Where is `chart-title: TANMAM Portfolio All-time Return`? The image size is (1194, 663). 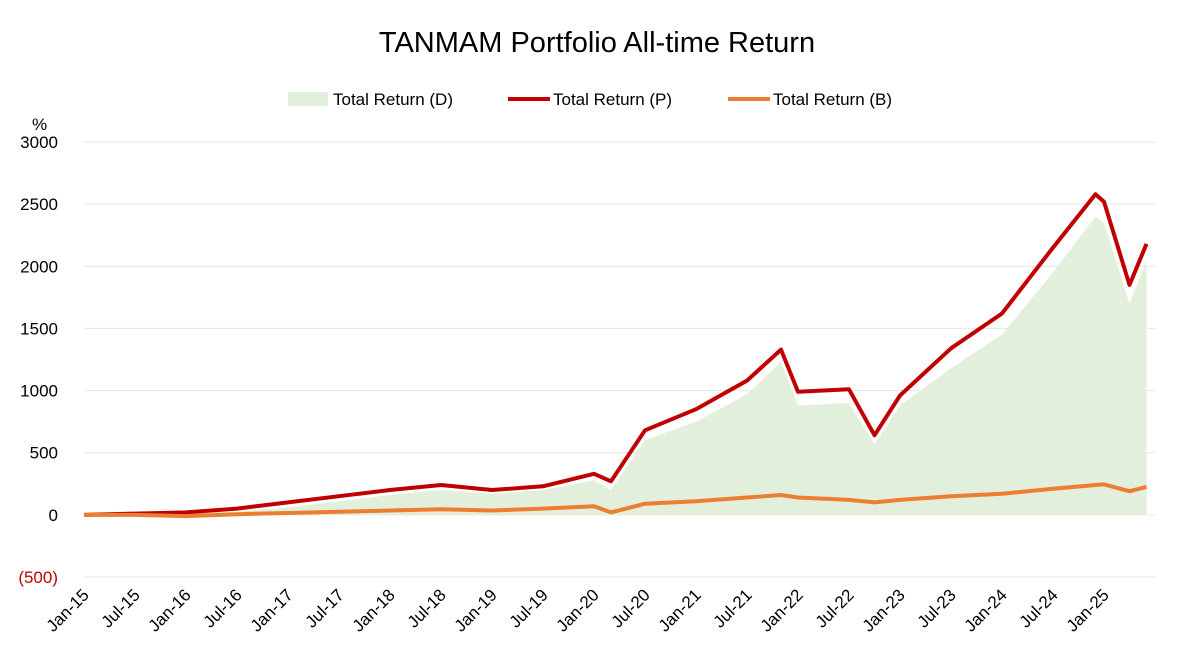 chart-title: TANMAM Portfolio All-time Return is located at coordinates (597, 43).